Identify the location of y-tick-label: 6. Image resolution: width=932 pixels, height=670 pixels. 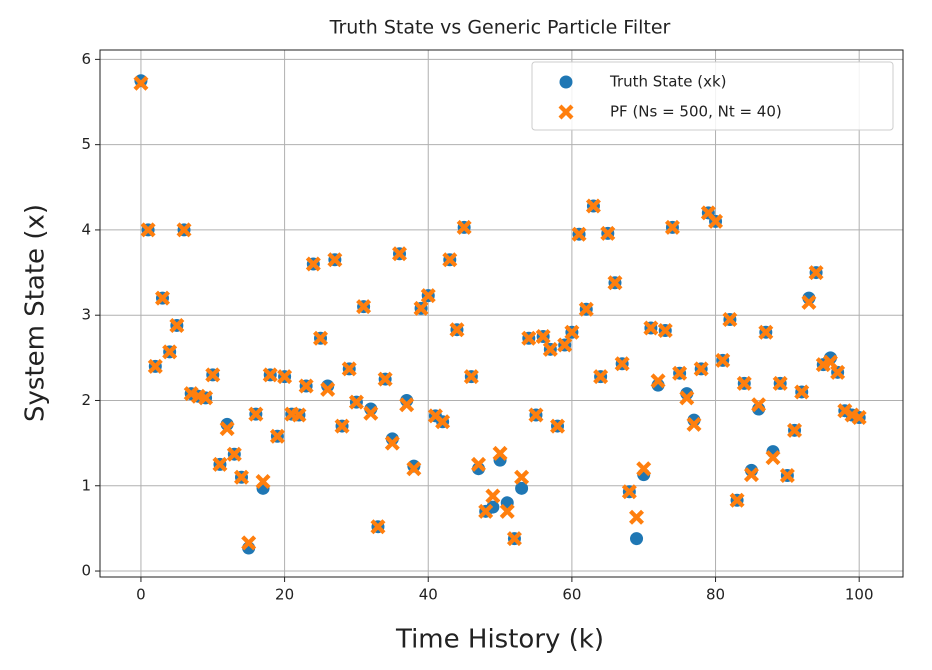
(86, 59).